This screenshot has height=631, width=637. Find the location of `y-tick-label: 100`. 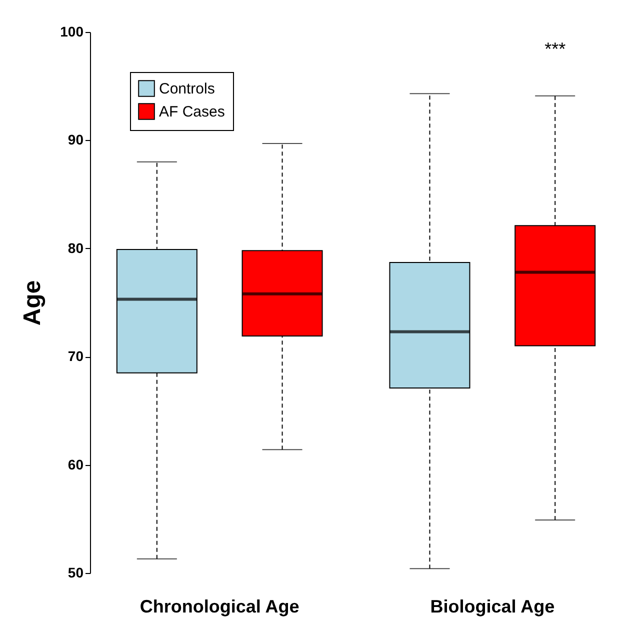

y-tick-label: 100 is located at coordinates (72, 32).